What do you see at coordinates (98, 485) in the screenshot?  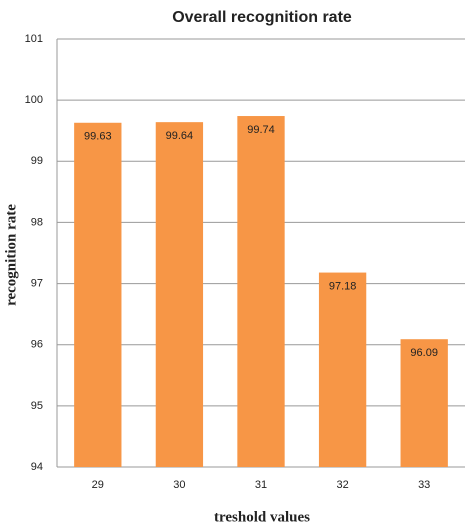 I see `x-tick-label: 29` at bounding box center [98, 485].